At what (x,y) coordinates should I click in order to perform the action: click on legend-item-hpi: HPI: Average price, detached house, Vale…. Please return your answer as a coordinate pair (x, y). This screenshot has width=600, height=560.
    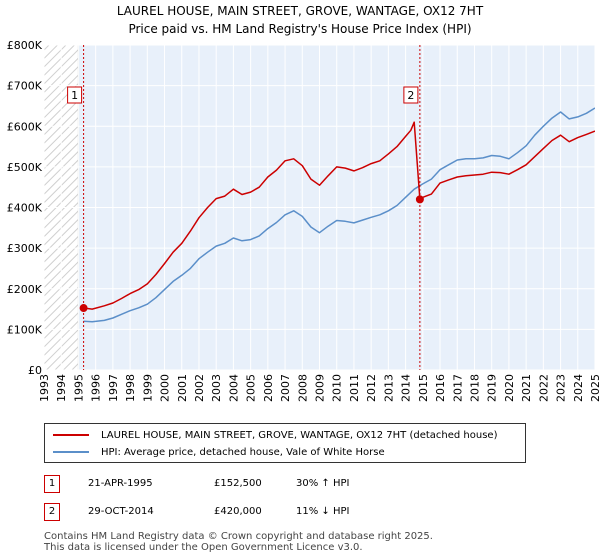
    Looking at the image, I should click on (219, 452).